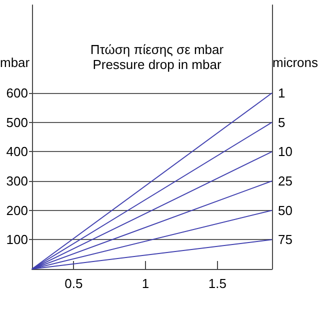 Image resolution: width=320 pixels, height=320 pixels. Describe the element at coordinates (146, 283) in the screenshot. I see `x-tick-label: 1` at that location.